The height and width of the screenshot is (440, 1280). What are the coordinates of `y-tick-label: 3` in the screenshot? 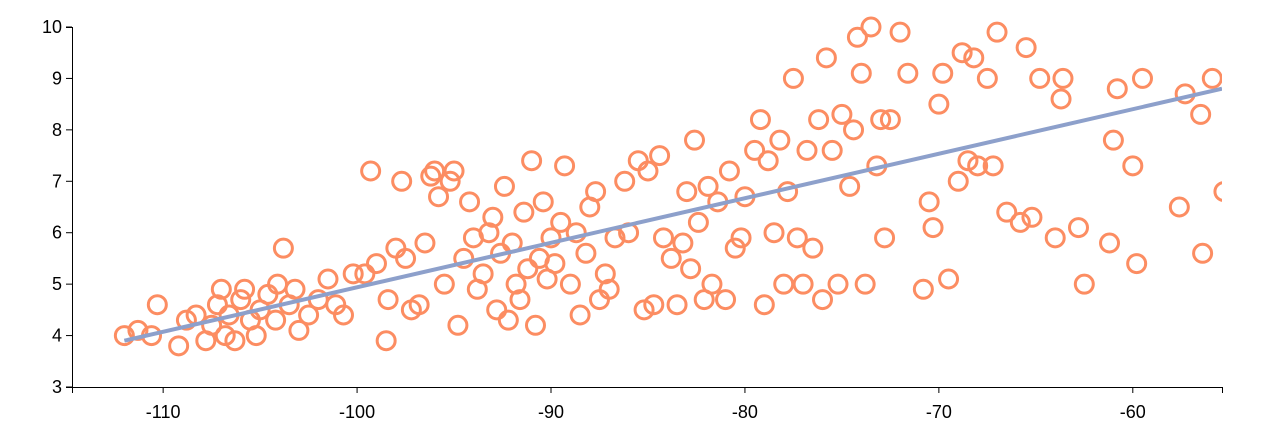 It's located at (57, 387).